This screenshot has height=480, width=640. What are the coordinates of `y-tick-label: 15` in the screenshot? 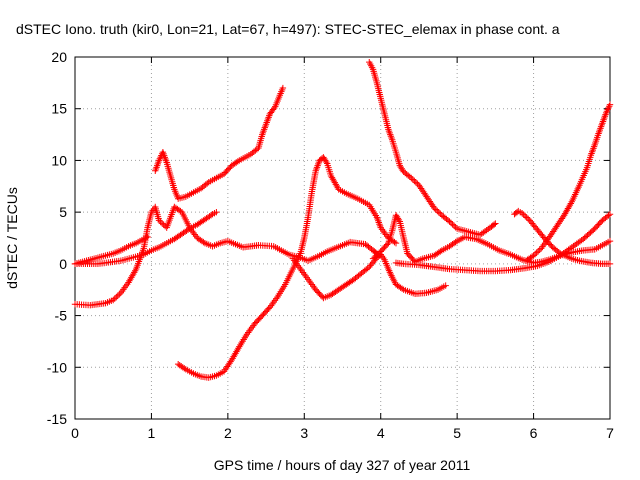 It's located at (59, 109).